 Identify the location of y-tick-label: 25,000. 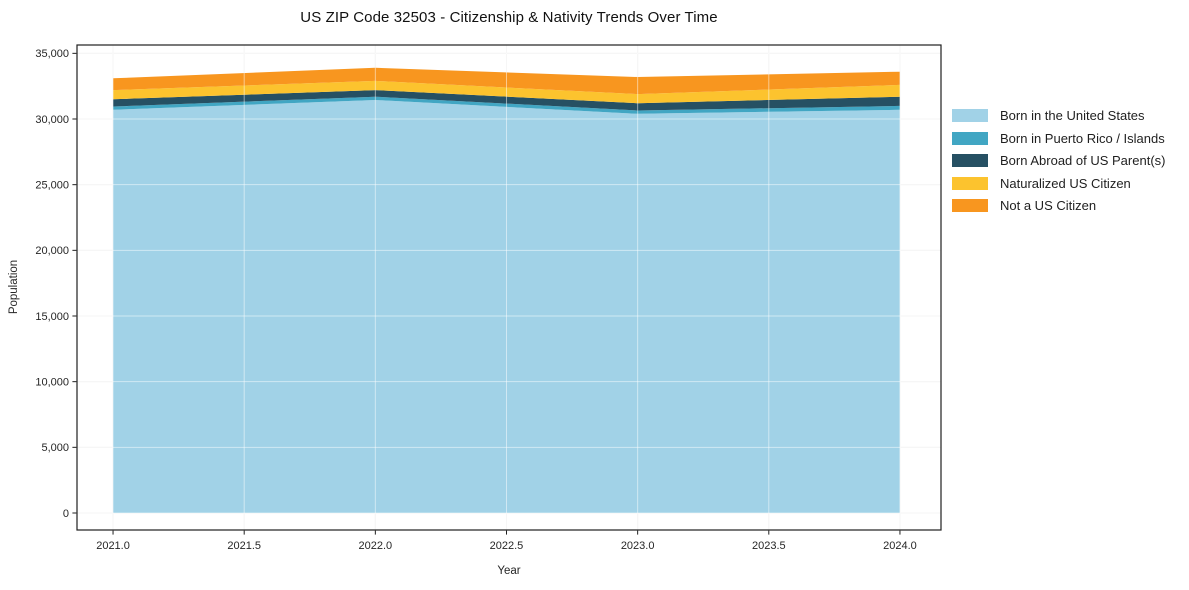
(52, 185).